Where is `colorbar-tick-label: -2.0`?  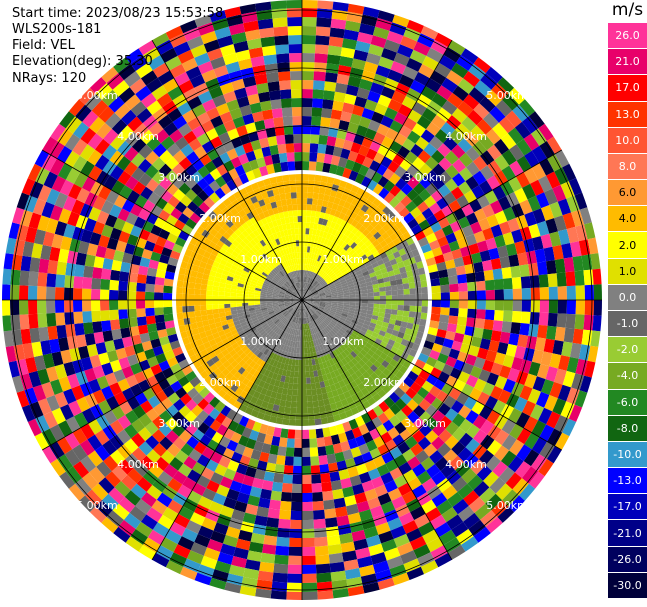 colorbar-tick-label: -2.0 is located at coordinates (627, 350).